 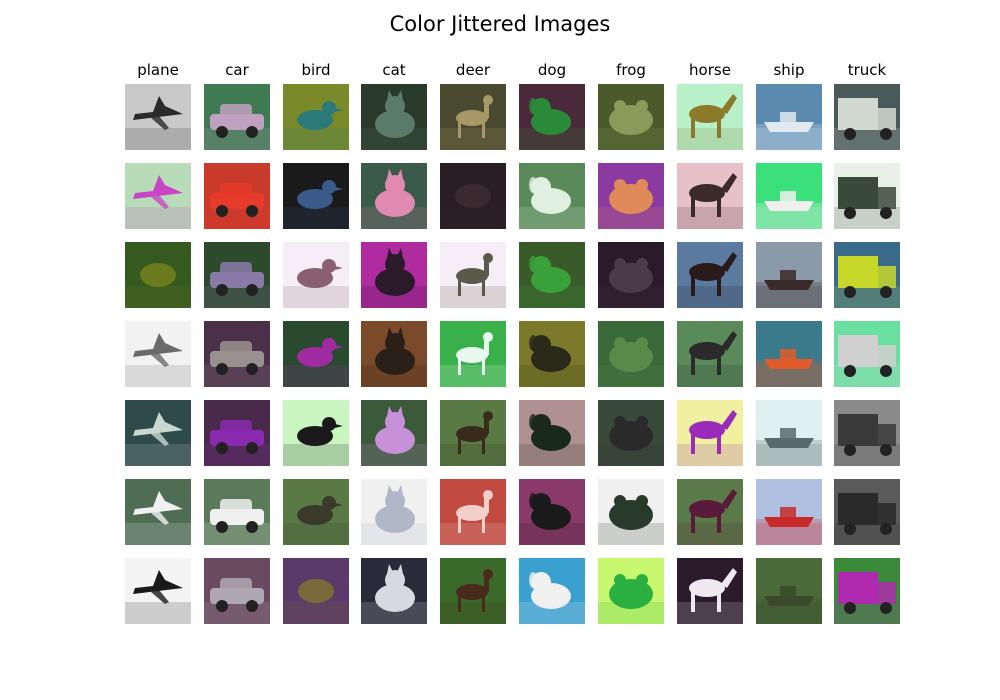 What do you see at coordinates (237, 70) in the screenshot?
I see `column-label-car: car` at bounding box center [237, 70].